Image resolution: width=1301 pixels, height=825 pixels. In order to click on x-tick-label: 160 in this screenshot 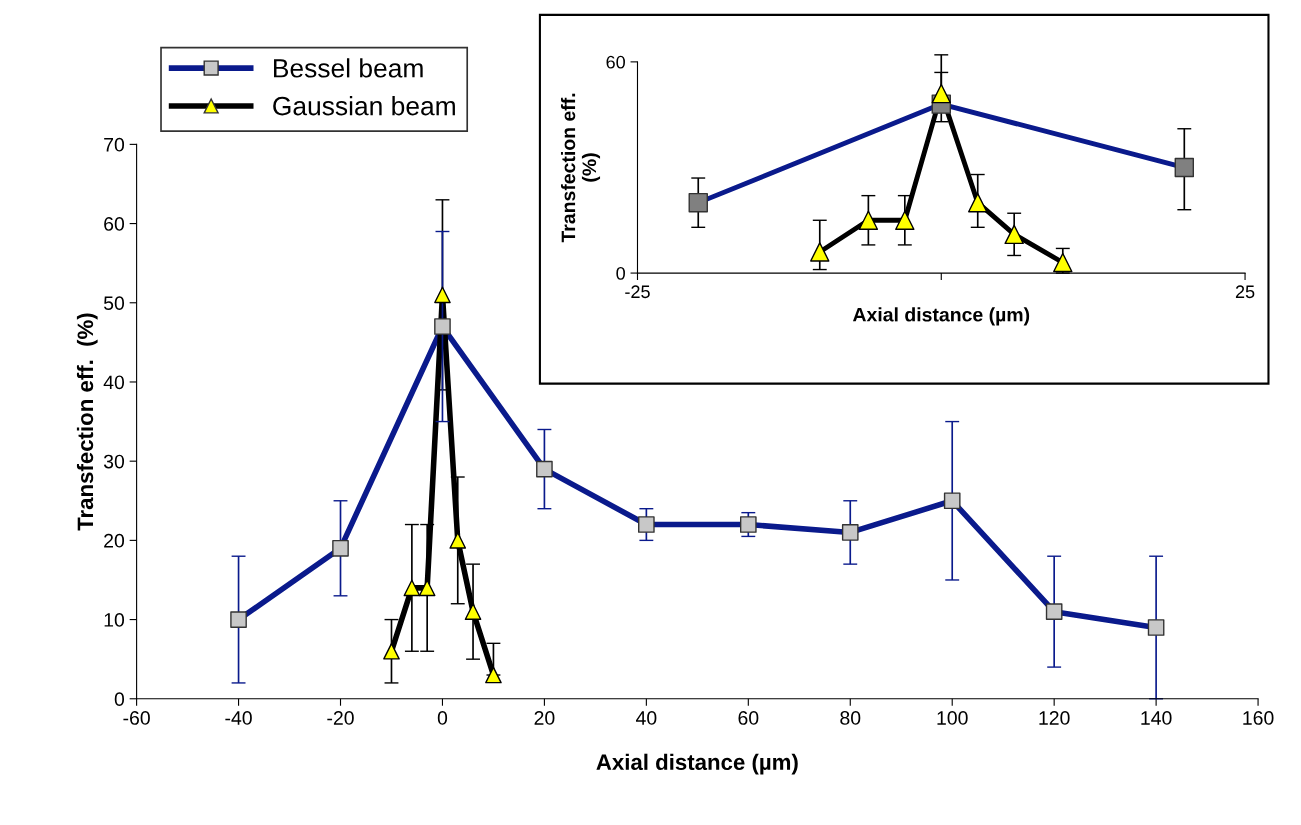, I will do `click(1258, 718)`.